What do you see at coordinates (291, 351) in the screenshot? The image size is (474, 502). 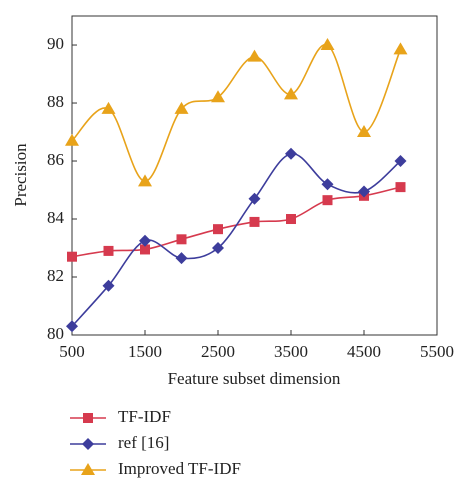 I see `x-tick-label: 3500` at bounding box center [291, 351].